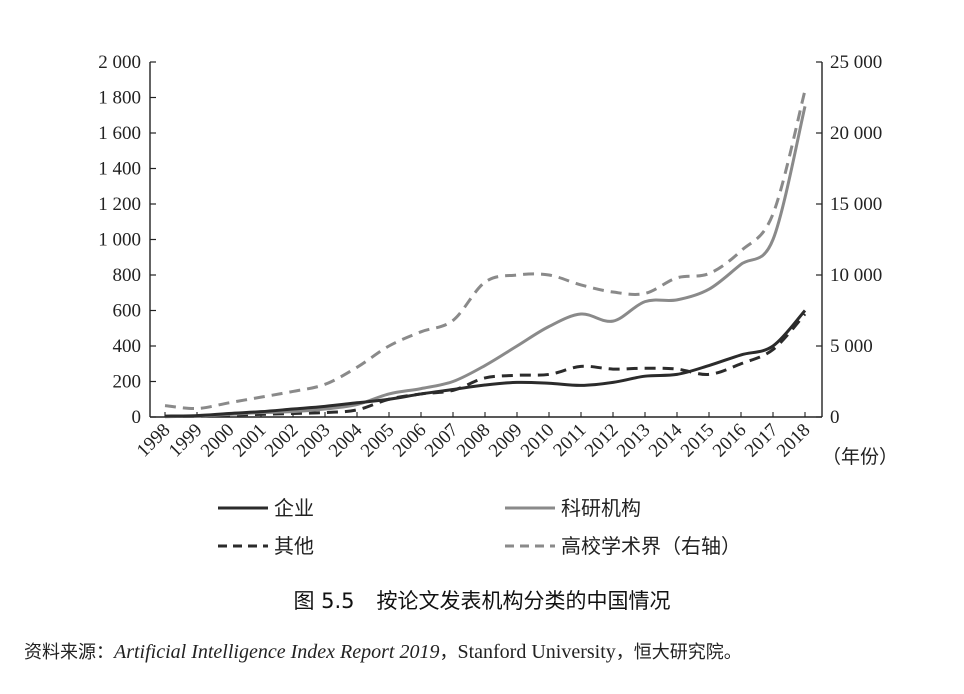  Describe the element at coordinates (324, 601) in the screenshot. I see `figure-number: 图 5.5` at that location.